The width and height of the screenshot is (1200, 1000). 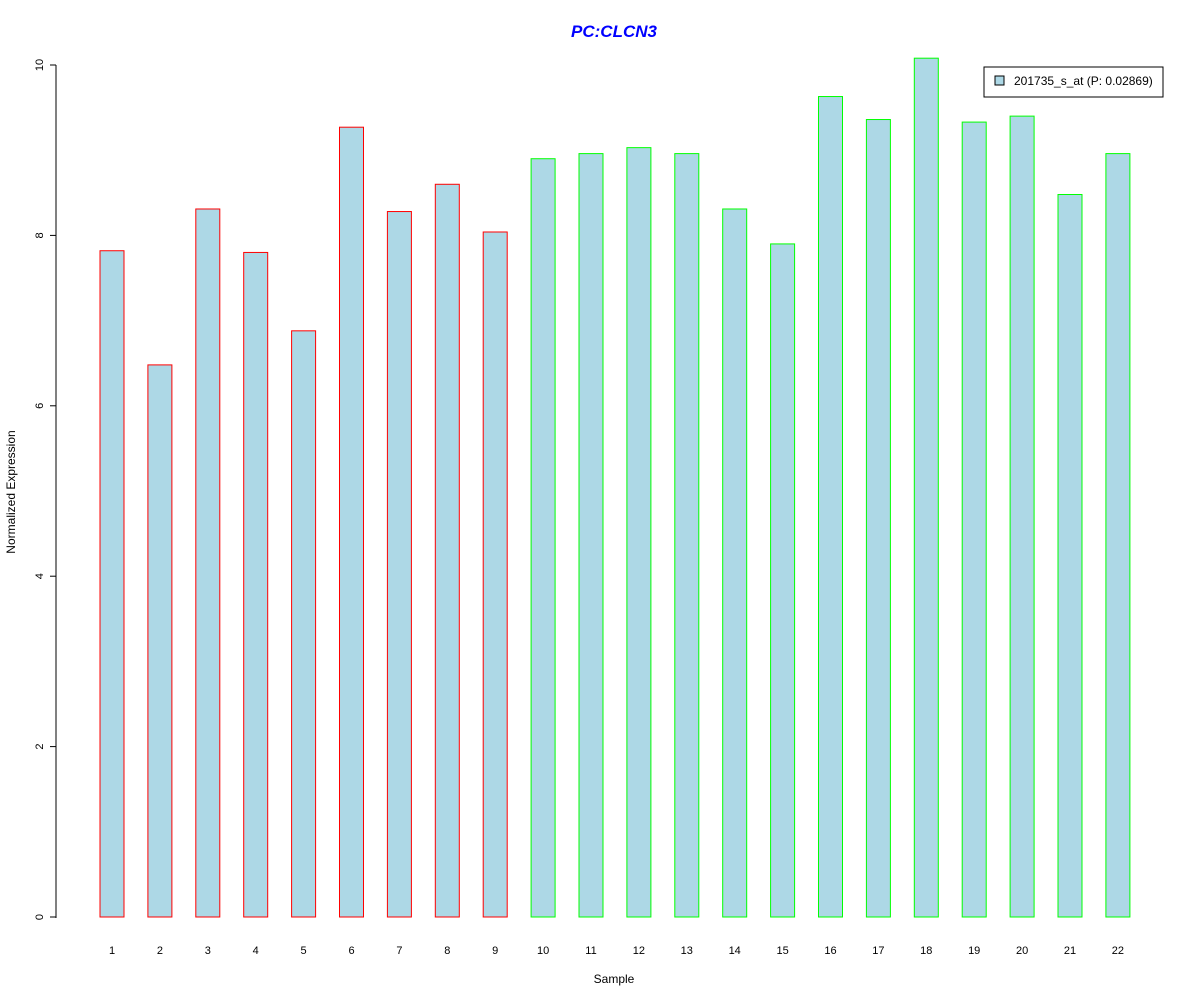 I want to click on y-axis-ticks: 0 2 4 6 8 10, so click(x=45, y=489).